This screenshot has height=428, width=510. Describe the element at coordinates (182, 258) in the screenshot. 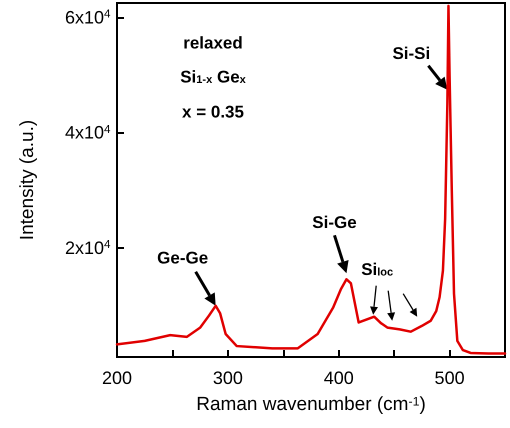

I see `annotation: Ge-Ge` at that location.